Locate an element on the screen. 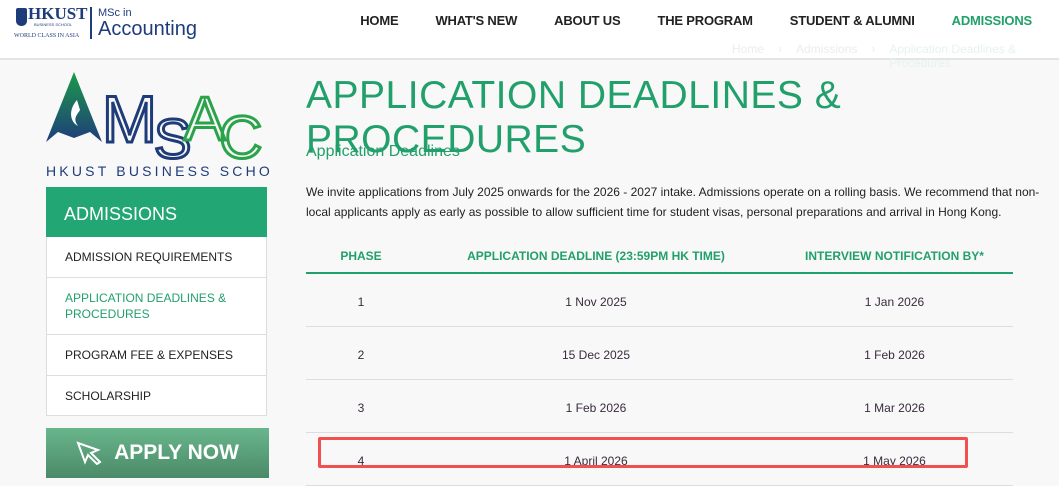  cell-interview: 1 Feb 2026 is located at coordinates (894, 353).